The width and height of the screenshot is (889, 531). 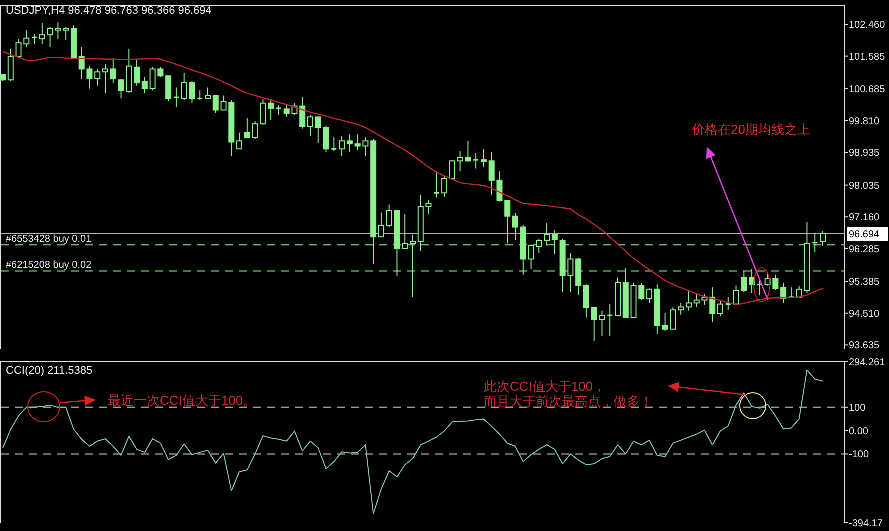 What do you see at coordinates (49, 240) in the screenshot?
I see `ref-line-label: #6553428 buy 0.01` at bounding box center [49, 240].